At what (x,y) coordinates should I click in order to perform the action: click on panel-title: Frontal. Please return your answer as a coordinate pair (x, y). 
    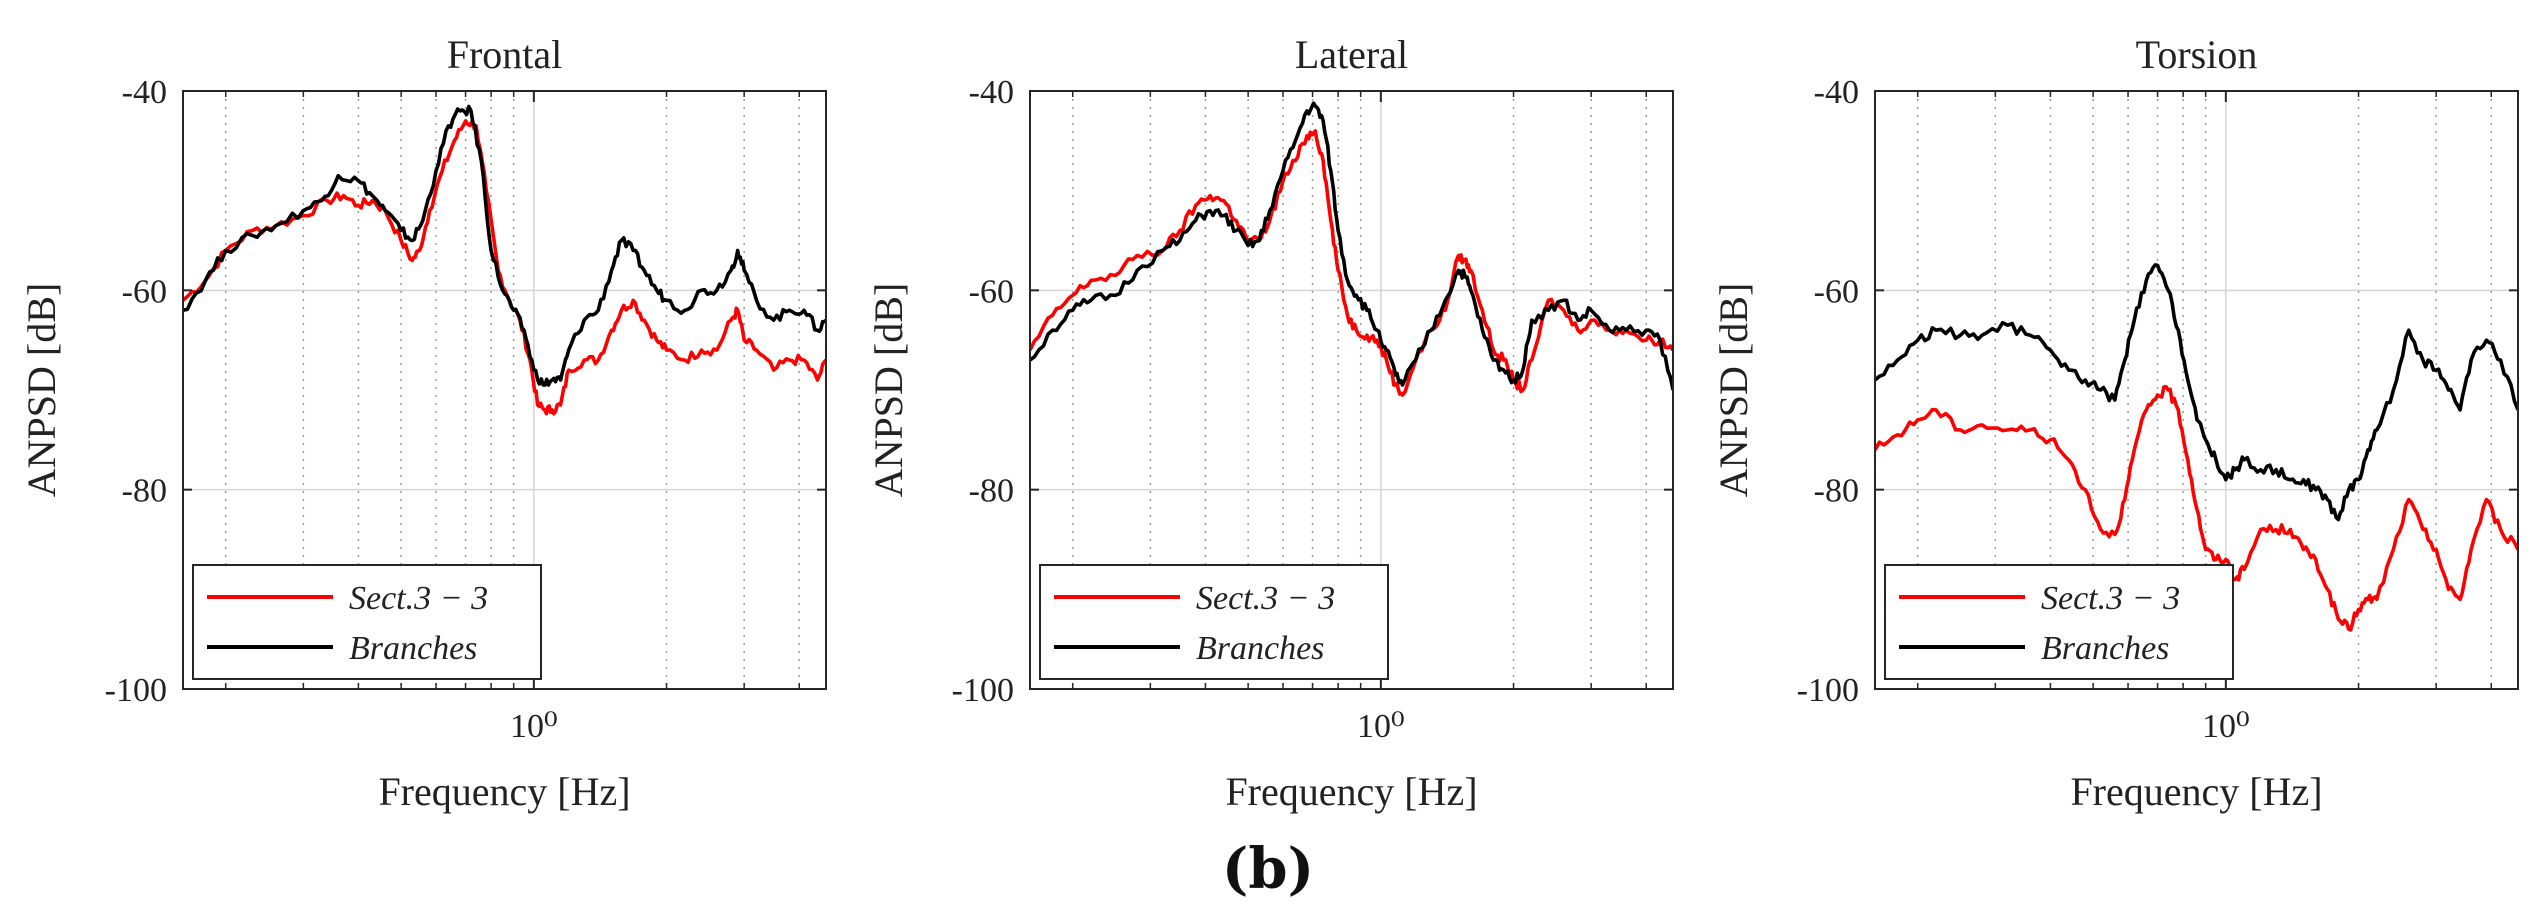
    Looking at the image, I should click on (505, 54).